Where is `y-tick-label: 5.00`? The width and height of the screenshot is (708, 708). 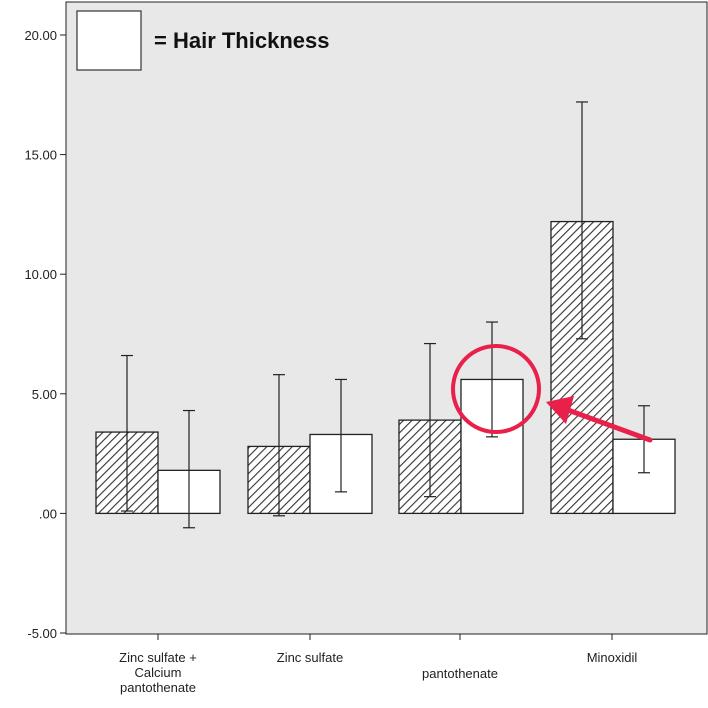 y-tick-label: 5.00 is located at coordinates (44, 394).